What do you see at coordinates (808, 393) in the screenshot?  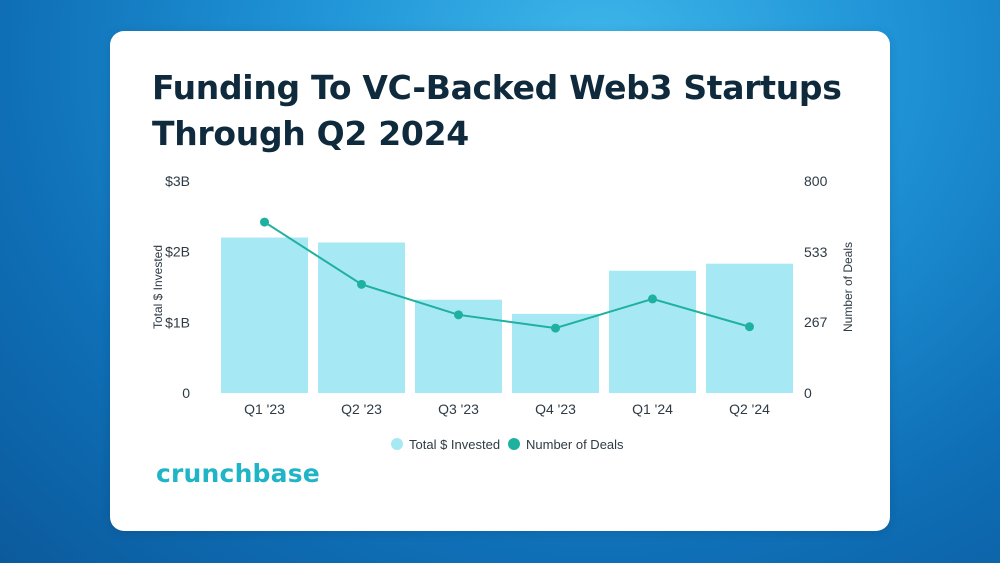 I see `right-tick-label: 0` at bounding box center [808, 393].